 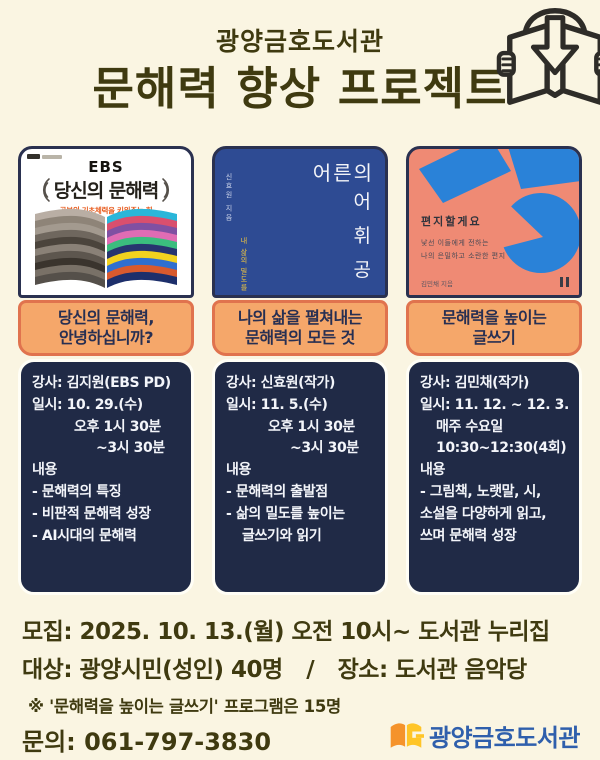 I want to click on book-cover-2: 신효원 지음 어른의 어 휘 공 부 내 삶의 밀도를, so click(x=300, y=222).